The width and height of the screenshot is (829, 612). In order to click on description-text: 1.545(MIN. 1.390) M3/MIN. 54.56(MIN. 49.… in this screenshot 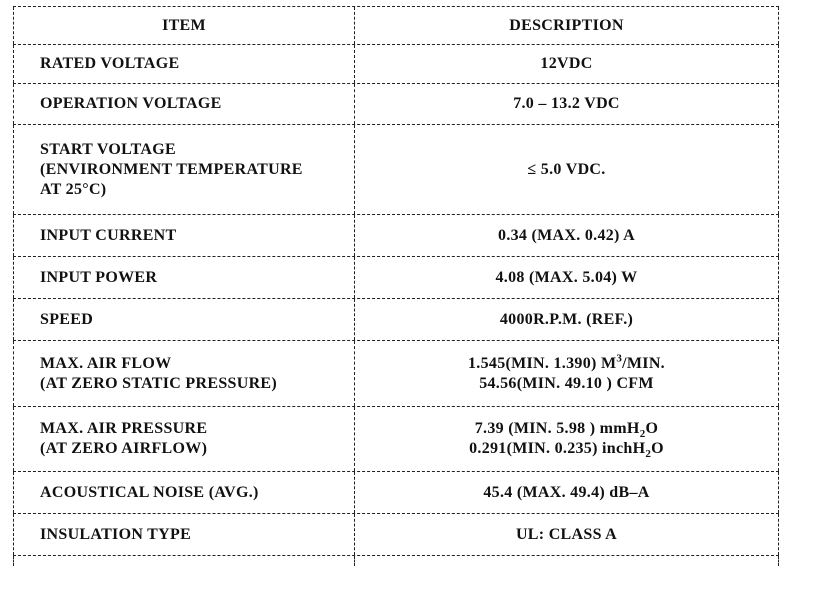, I will do `click(566, 373)`.